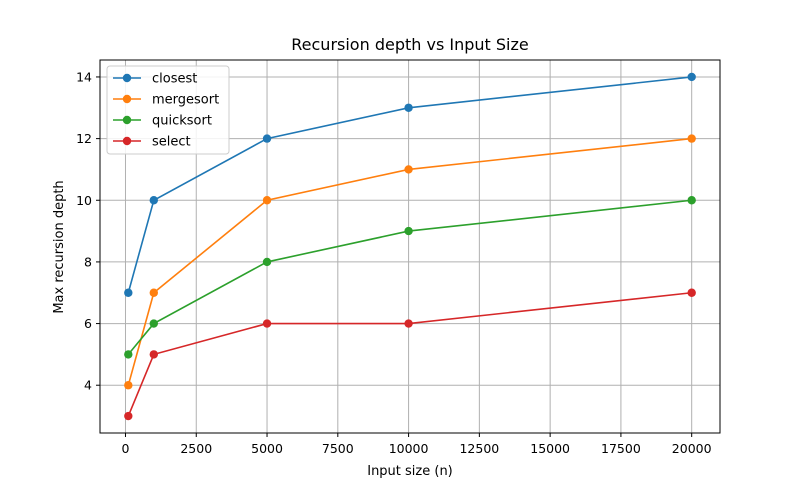 The width and height of the screenshot is (800, 488). What do you see at coordinates (621, 448) in the screenshot?
I see `x-tick-label: 17500` at bounding box center [621, 448].